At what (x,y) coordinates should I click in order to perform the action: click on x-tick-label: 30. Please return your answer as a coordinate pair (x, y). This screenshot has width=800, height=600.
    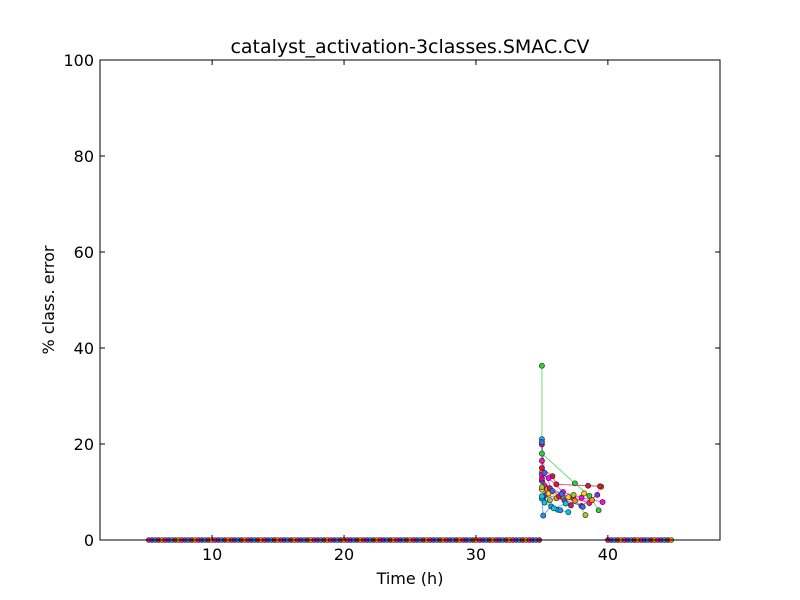
    Looking at the image, I should click on (476, 554).